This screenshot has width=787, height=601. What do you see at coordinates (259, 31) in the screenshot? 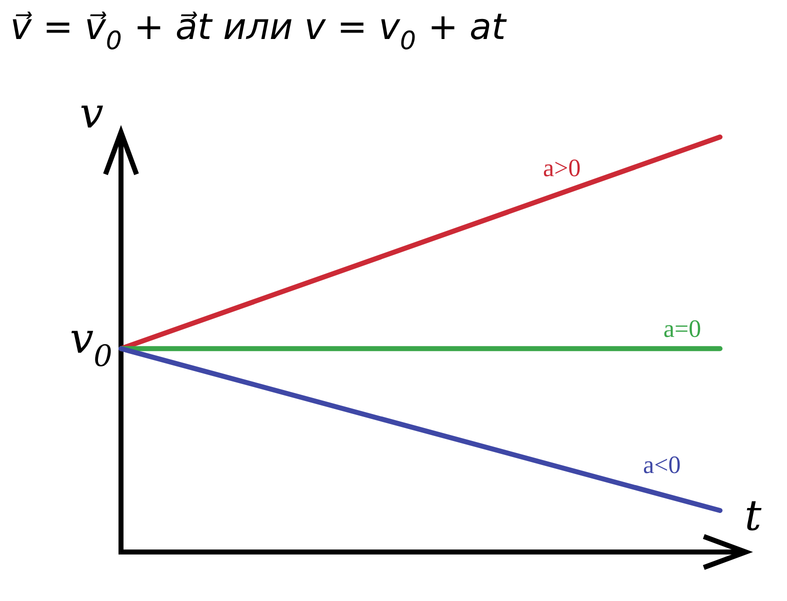
I see `chart-title: v⃗ = v⃗$_{0}$ + a⃗t или v = v$_{0}$ + at` at bounding box center [259, 31].